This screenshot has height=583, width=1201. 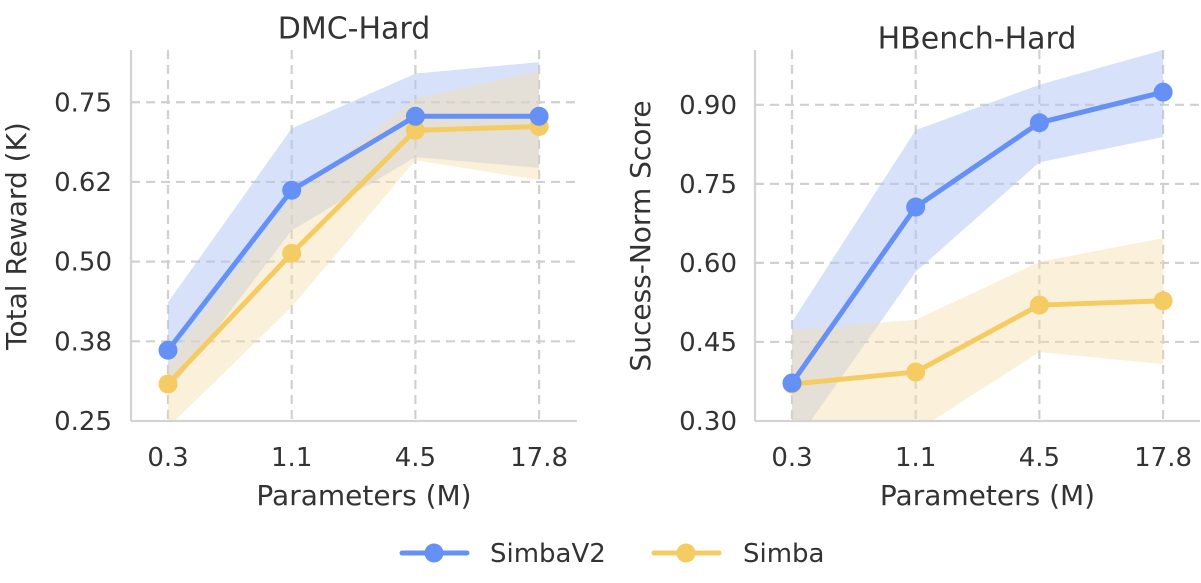 I want to click on y-tick-label: 0.50, so click(x=83, y=263).